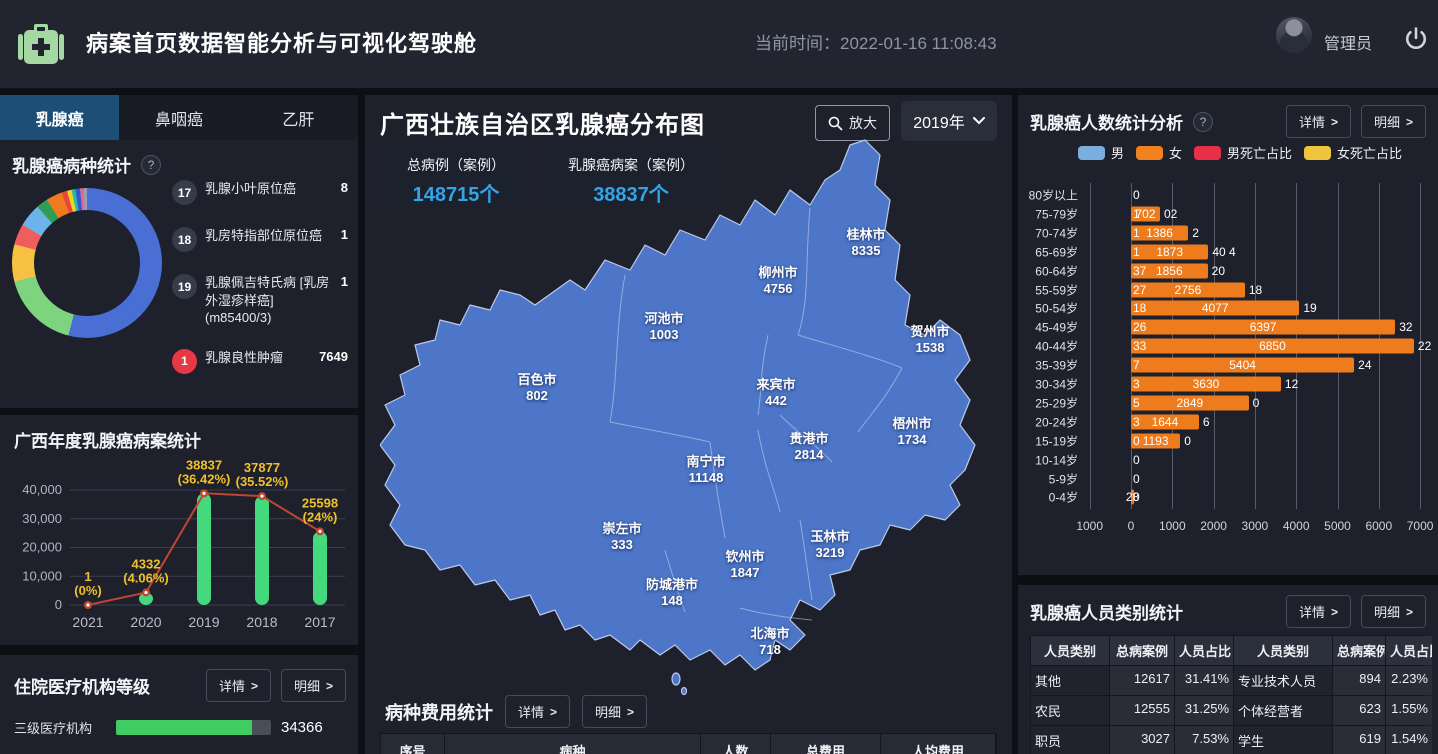 The image size is (1438, 754). I want to click on svg-text: 2019, so click(203, 622).